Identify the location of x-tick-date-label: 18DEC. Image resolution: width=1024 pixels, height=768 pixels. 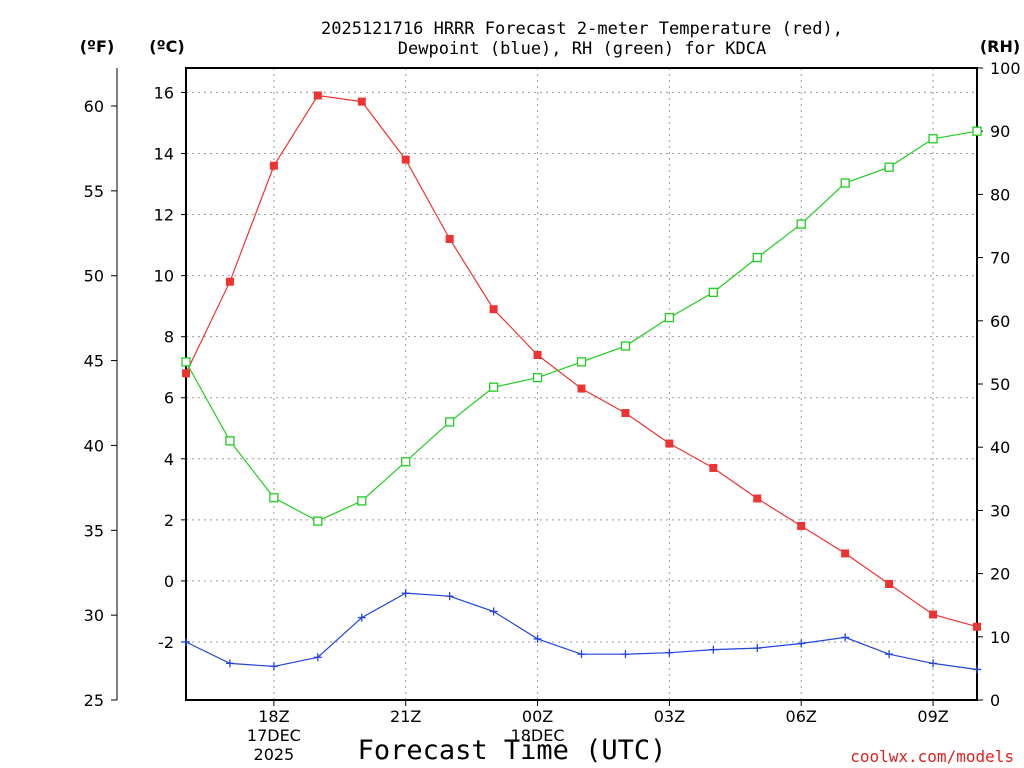
(538, 735).